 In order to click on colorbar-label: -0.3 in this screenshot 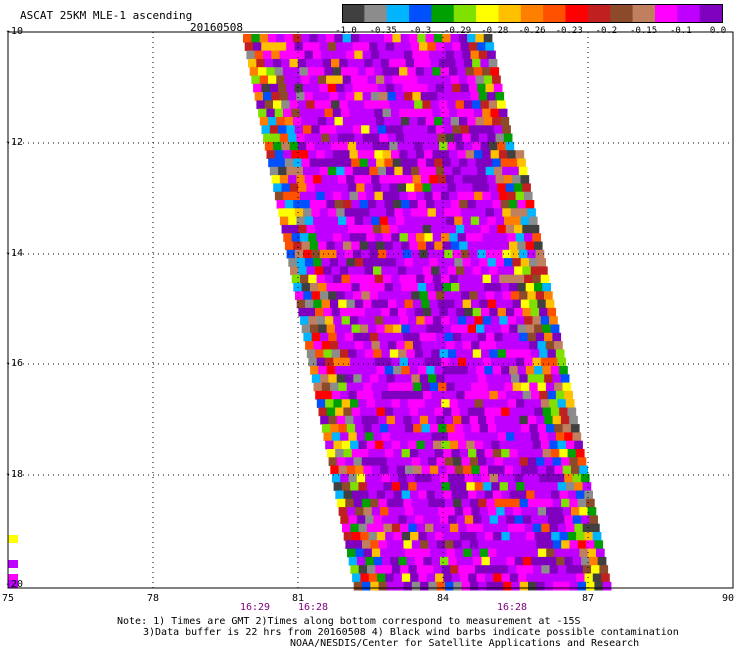, I will do `click(420, 31)`.